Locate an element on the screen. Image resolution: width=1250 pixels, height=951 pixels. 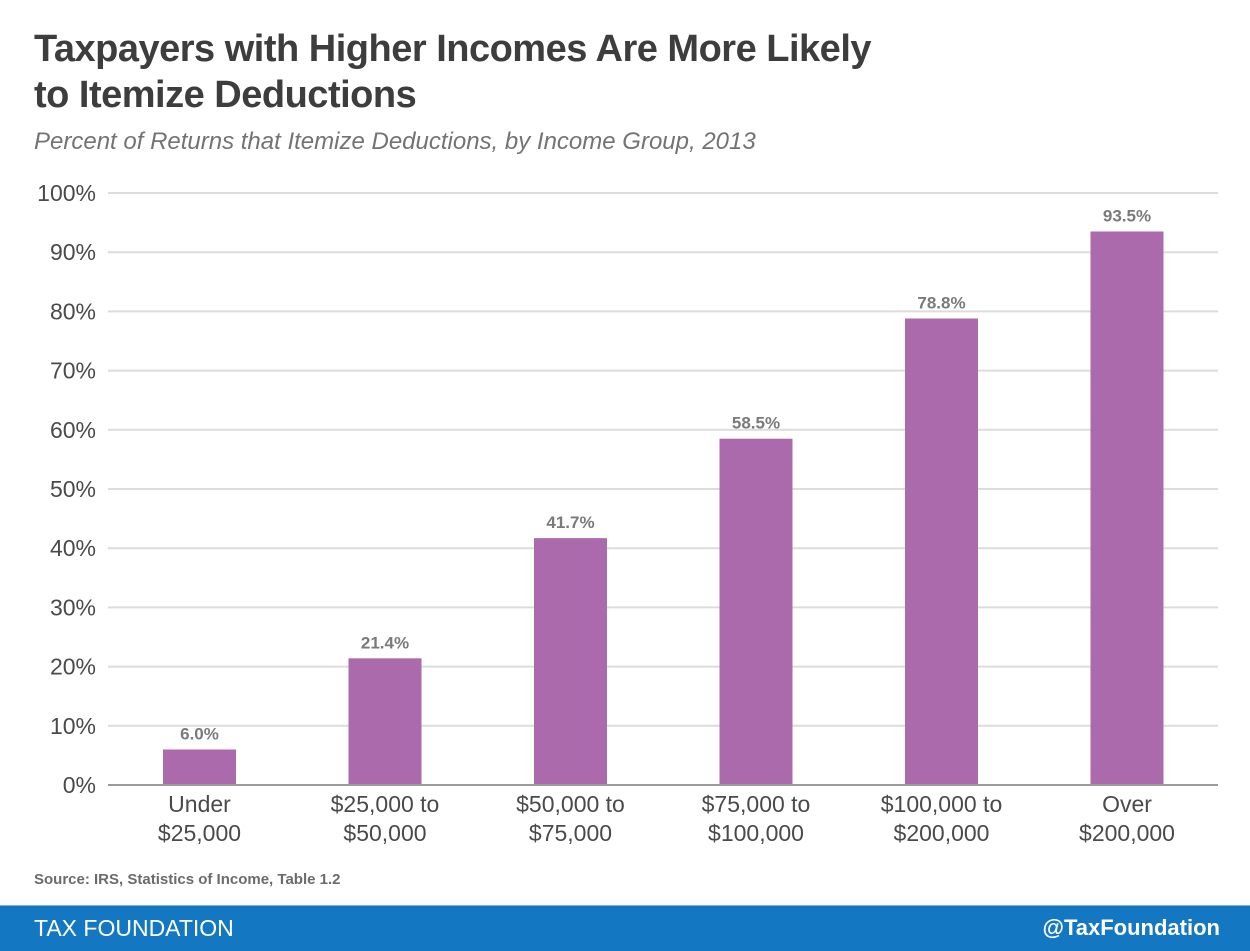
y-tick-label: 80% is located at coordinates (73, 311).